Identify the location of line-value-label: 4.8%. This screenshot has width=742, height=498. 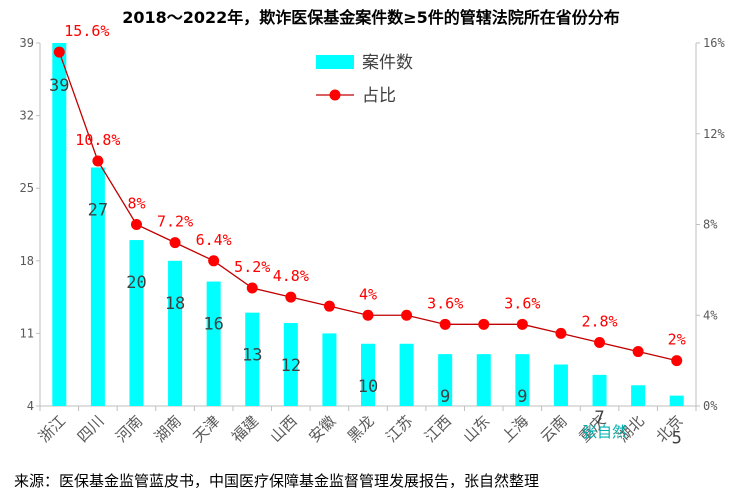
(291, 276).